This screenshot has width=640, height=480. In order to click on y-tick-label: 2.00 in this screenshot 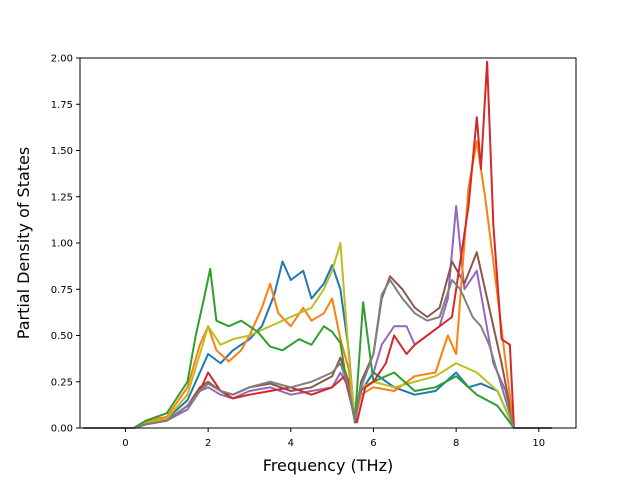, I will do `click(62, 59)`.